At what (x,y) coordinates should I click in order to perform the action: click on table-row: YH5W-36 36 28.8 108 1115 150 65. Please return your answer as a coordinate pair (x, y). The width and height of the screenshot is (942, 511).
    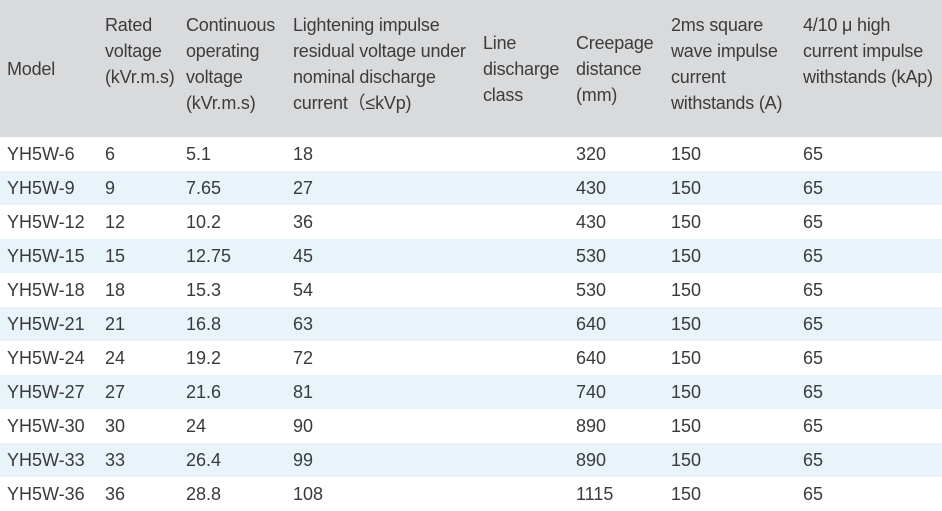
    Looking at the image, I should click on (471, 494).